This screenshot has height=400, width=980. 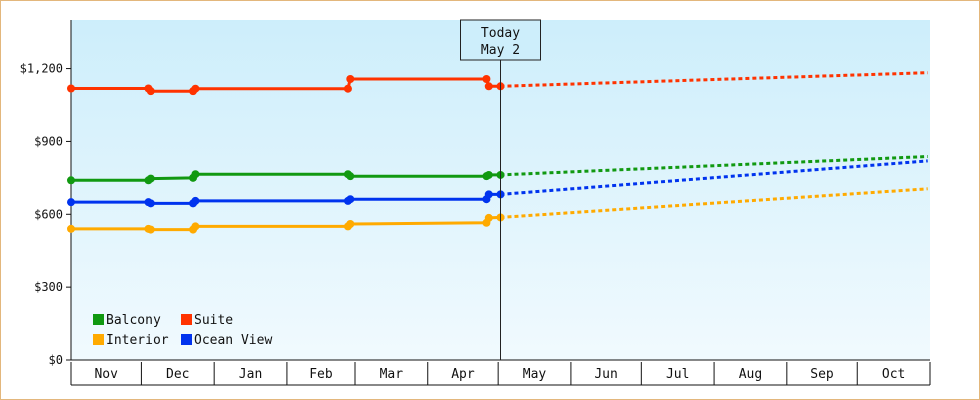 What do you see at coordinates (497, 83) in the screenshot?
I see `series-suite` at bounding box center [497, 83].